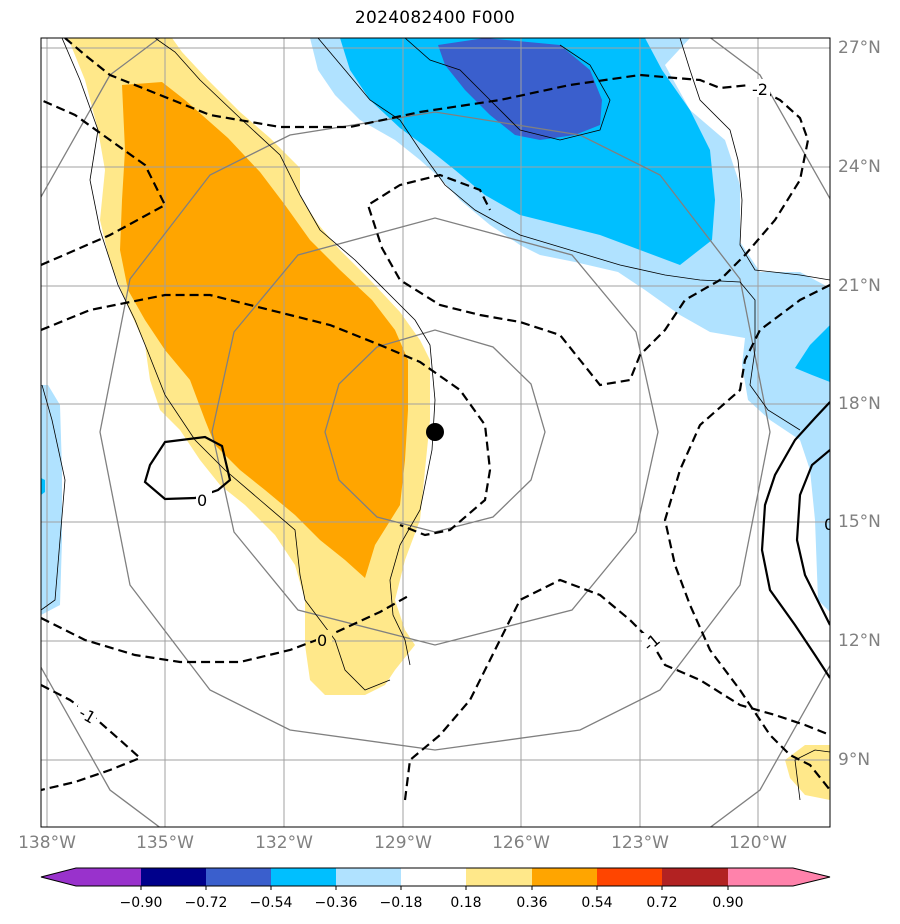 The width and height of the screenshot is (900, 924). Describe the element at coordinates (597, 903) in the screenshot. I see `colorbar-tick-label: 0.54` at that location.